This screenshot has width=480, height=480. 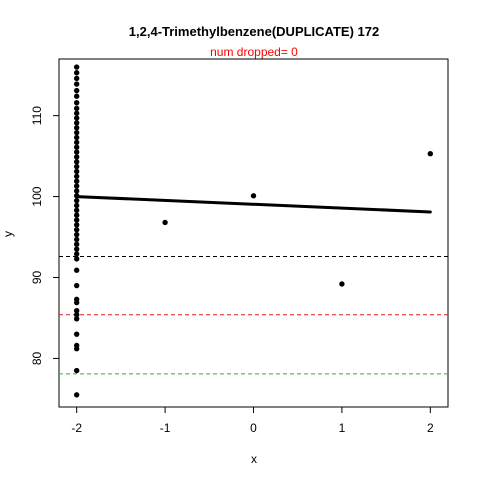 I want to click on x-axis: -2 -1 0 1 2, so click(x=252, y=421).